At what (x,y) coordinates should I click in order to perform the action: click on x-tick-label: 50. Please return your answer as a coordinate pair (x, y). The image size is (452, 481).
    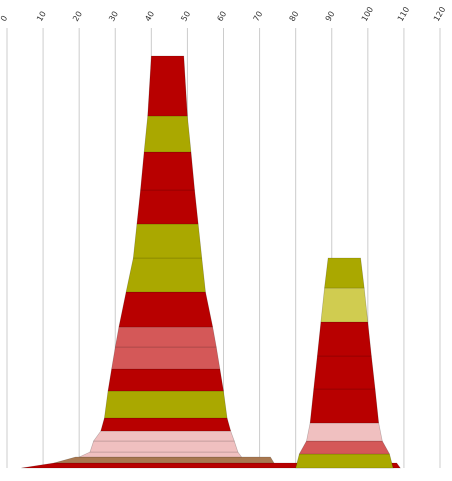
    Looking at the image, I should click on (185, 16).